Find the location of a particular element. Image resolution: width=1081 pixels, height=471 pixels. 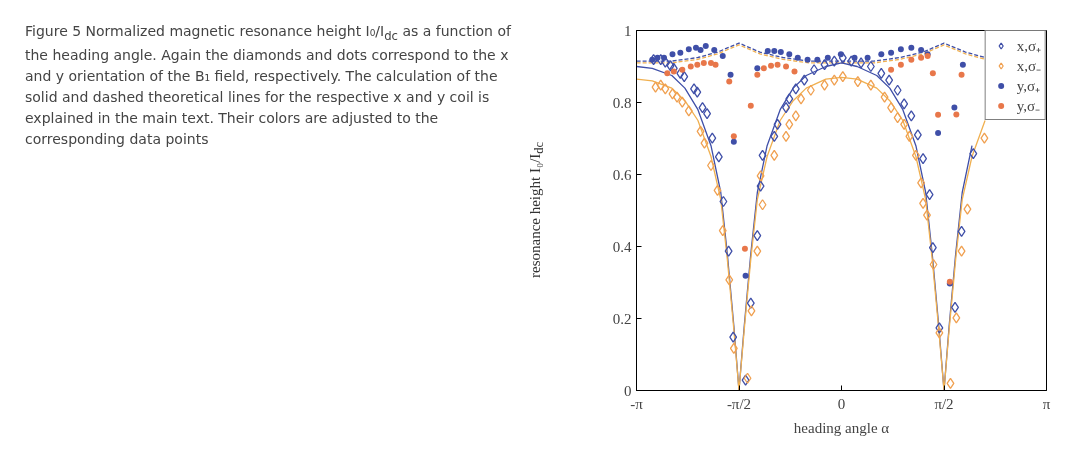

y-tick-label: 1 is located at coordinates (628, 30).